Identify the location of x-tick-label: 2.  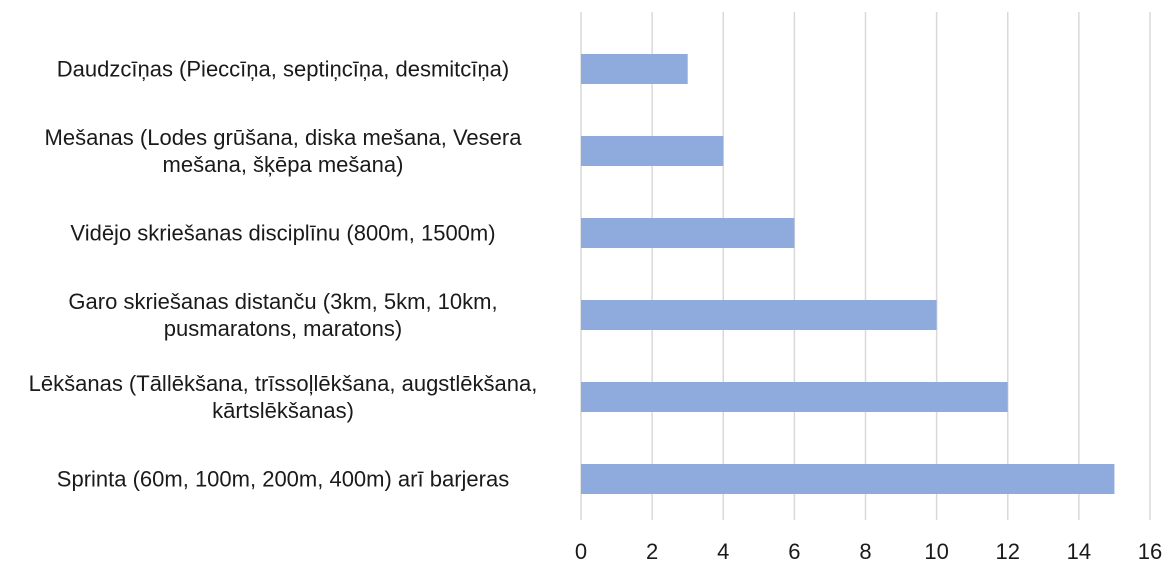
(652, 551).